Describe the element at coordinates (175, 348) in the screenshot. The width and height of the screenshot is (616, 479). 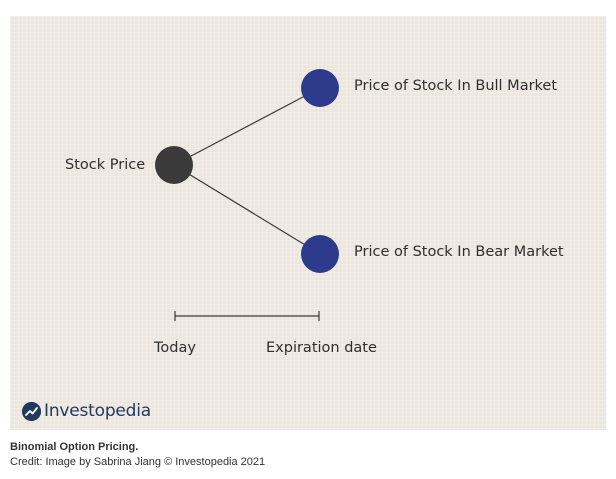
I see `timeline-start-label: Today` at that location.